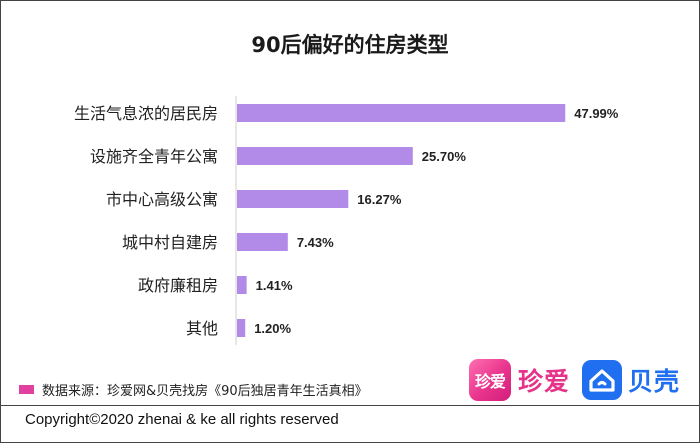  Describe the element at coordinates (274, 285) in the screenshot. I see `data-label: 1.41%` at that location.